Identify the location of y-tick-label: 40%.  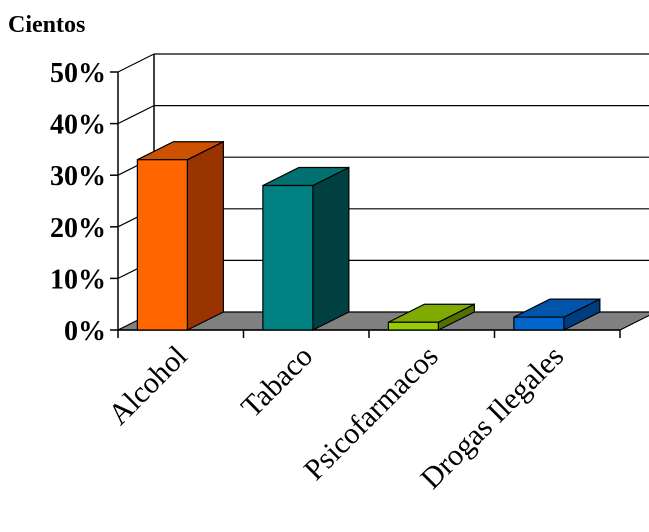
(78, 125).